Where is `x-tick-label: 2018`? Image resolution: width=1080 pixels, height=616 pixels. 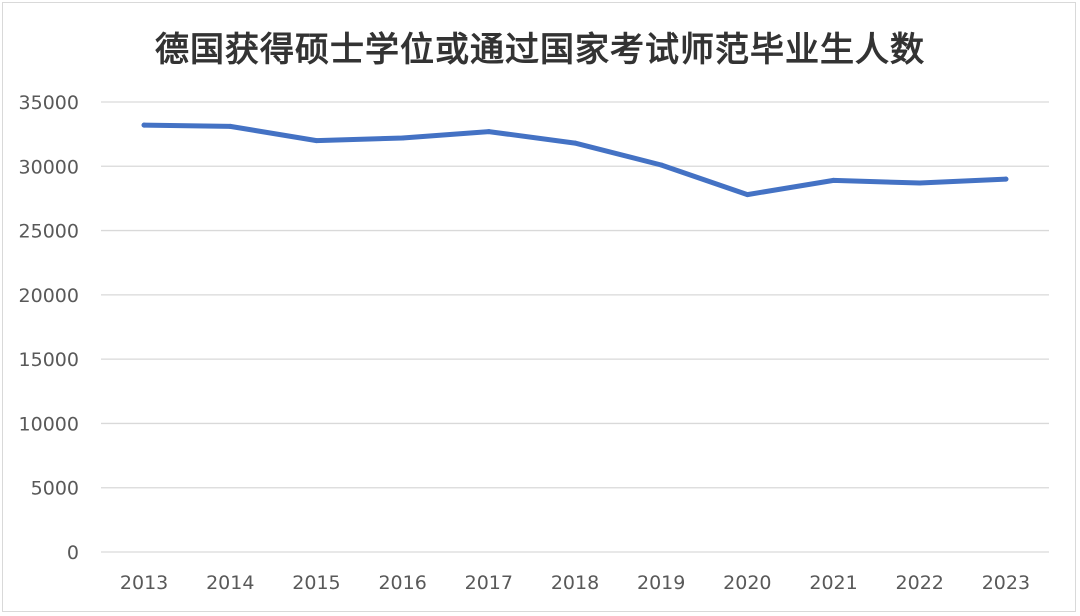
x-tick-label: 2018 is located at coordinates (575, 583).